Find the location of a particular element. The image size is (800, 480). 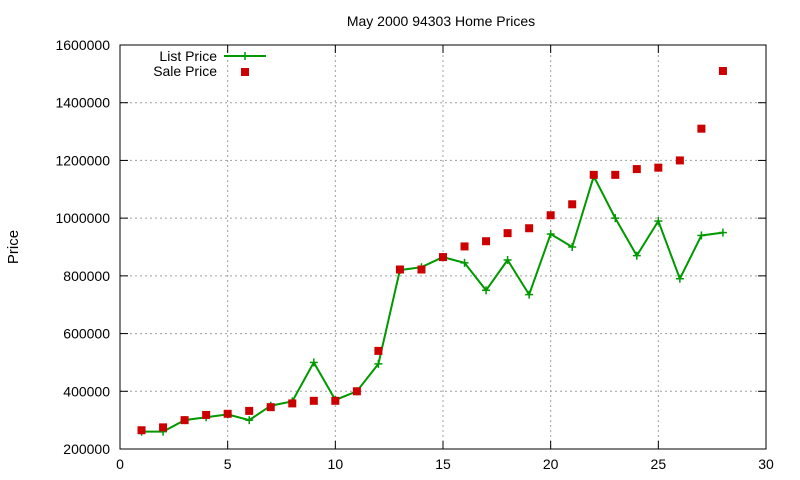

legend-symbol-sale-price is located at coordinates (245, 72).